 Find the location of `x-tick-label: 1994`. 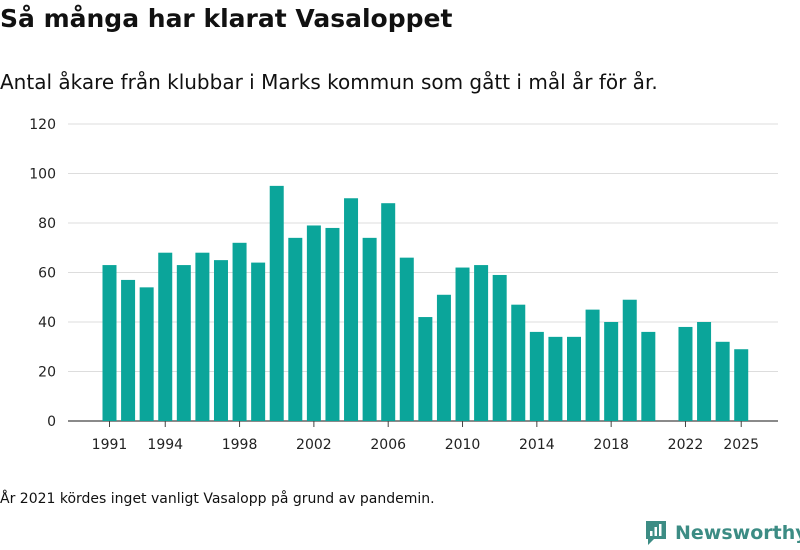

x-tick-label: 1994 is located at coordinates (165, 445).